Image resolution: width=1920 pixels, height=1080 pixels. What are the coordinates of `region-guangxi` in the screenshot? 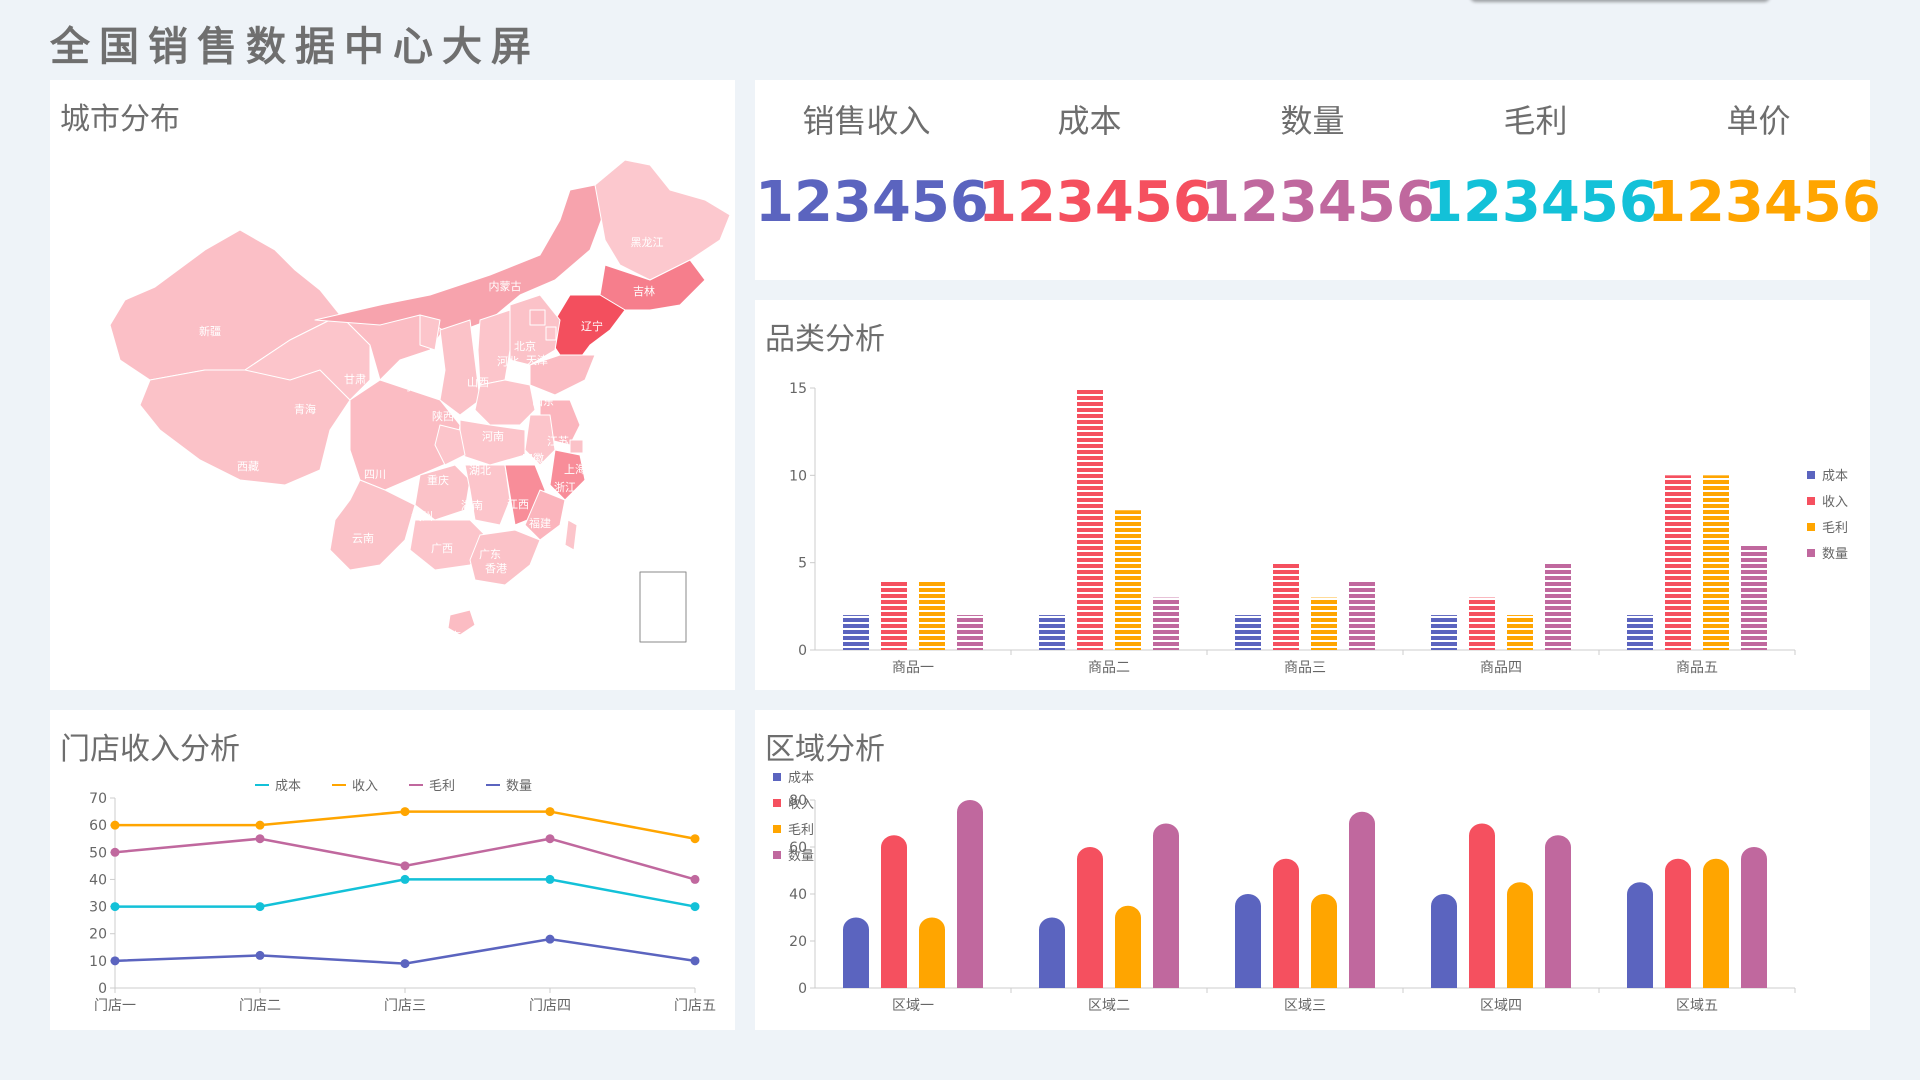 It's located at (450, 545).